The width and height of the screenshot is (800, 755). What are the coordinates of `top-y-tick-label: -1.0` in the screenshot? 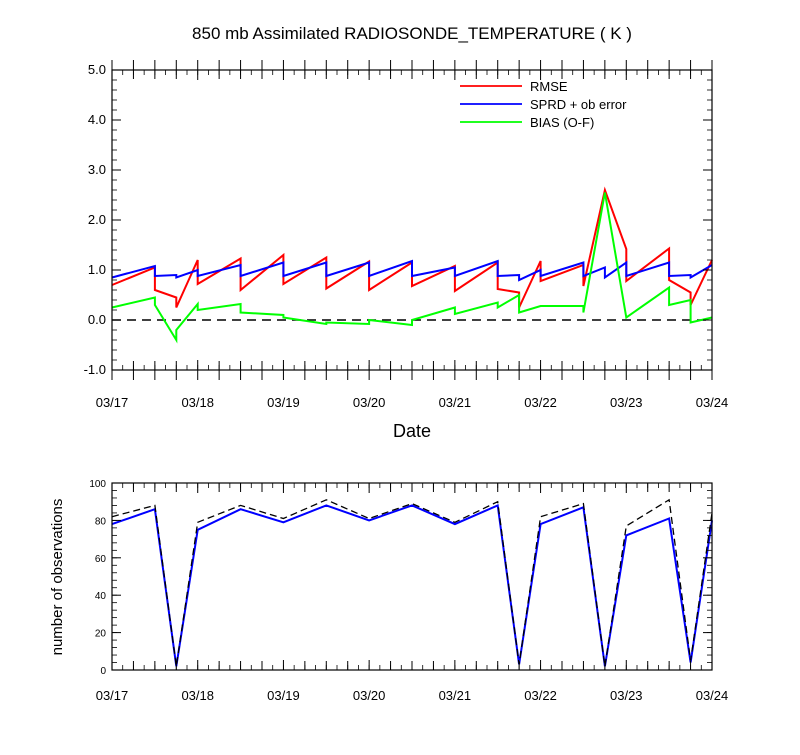 It's located at (95, 369).